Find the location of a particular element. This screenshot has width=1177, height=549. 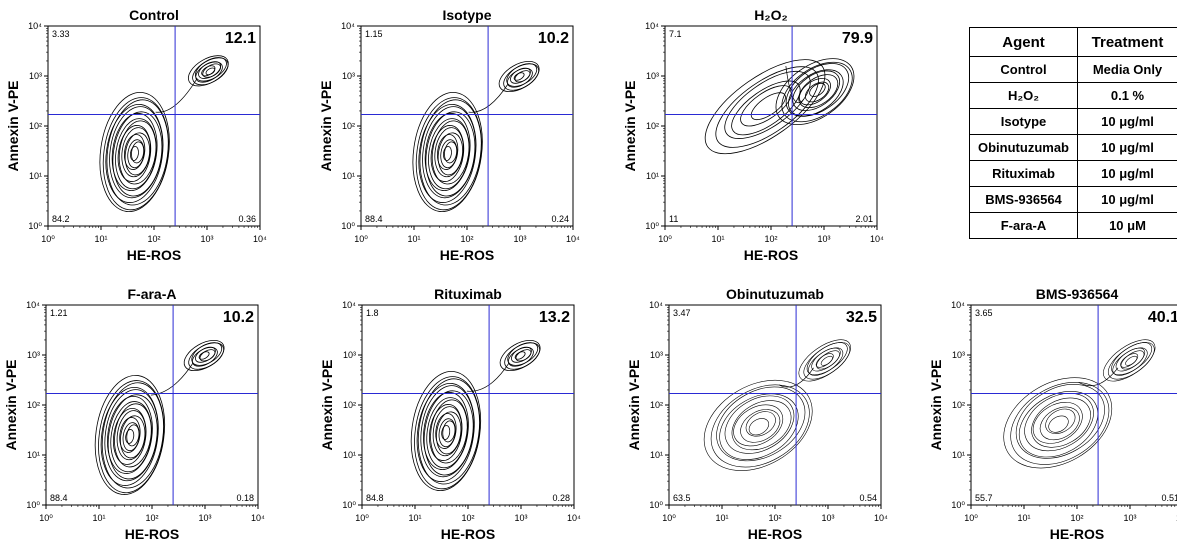

treatment-cell: 10 μg/ml is located at coordinates (1127, 121).